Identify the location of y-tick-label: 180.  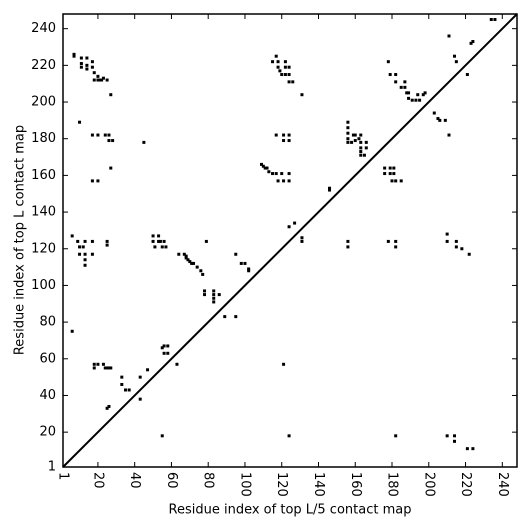
(43, 138).